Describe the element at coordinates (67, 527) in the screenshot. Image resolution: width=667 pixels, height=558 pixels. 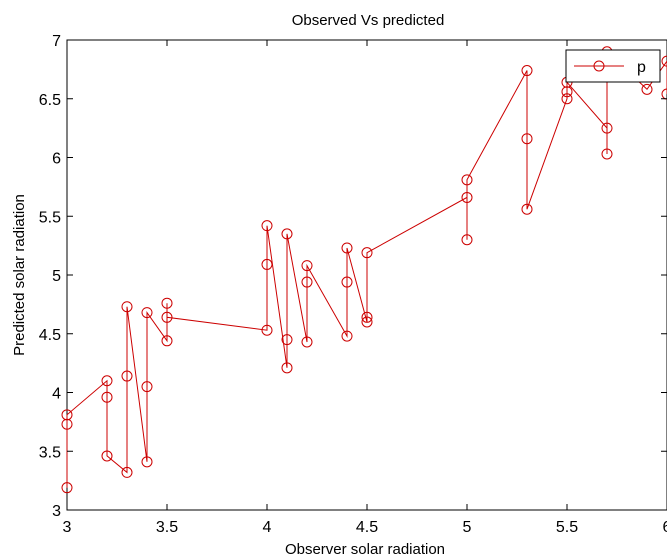
I see `x-tick-label: 3` at that location.